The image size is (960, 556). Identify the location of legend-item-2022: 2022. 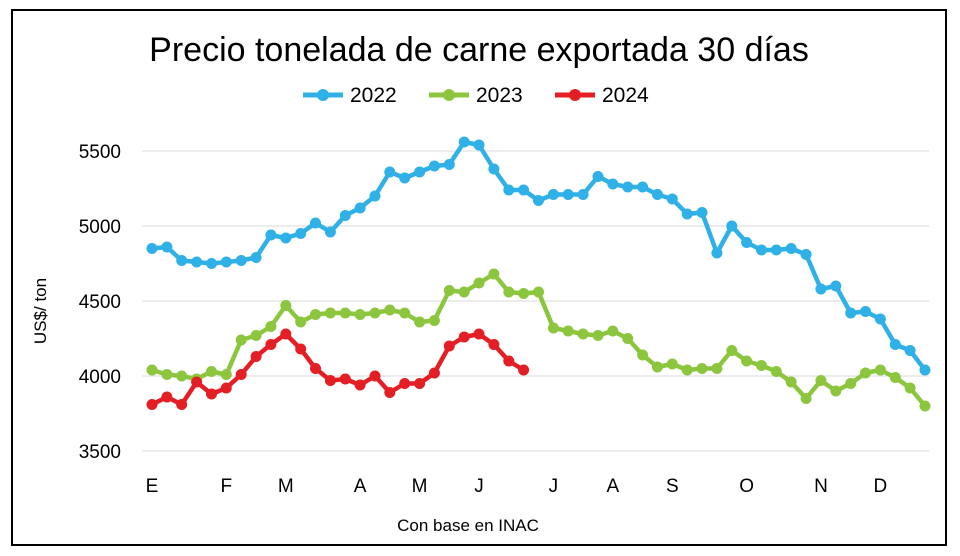
(350, 95).